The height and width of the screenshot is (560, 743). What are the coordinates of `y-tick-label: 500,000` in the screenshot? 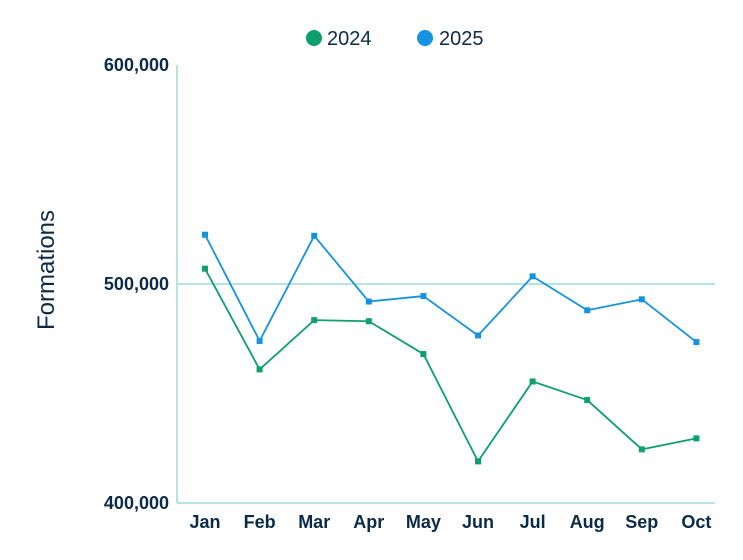 It's located at (136, 284).